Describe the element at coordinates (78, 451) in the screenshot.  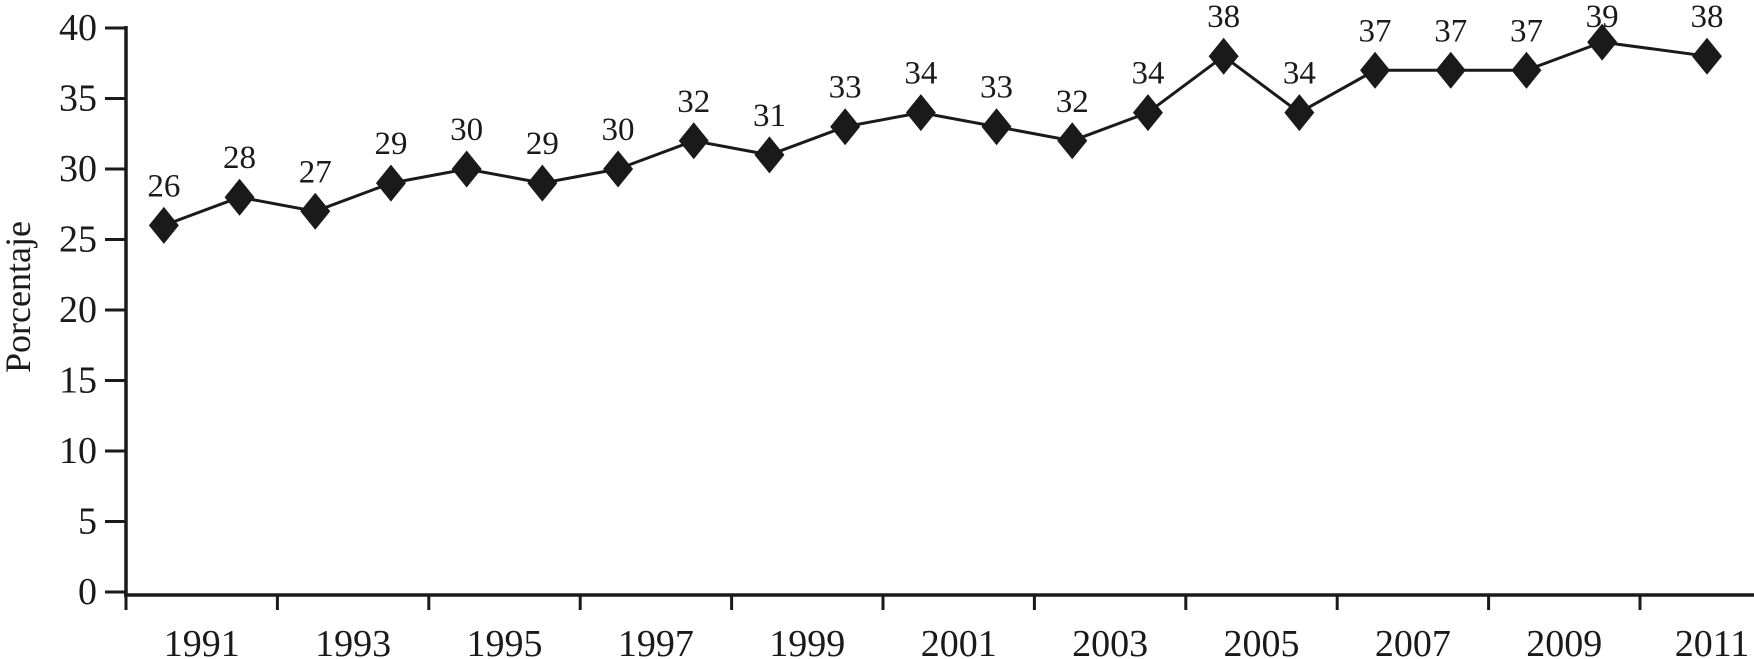
I see `y-tick-label: 10` at that location.